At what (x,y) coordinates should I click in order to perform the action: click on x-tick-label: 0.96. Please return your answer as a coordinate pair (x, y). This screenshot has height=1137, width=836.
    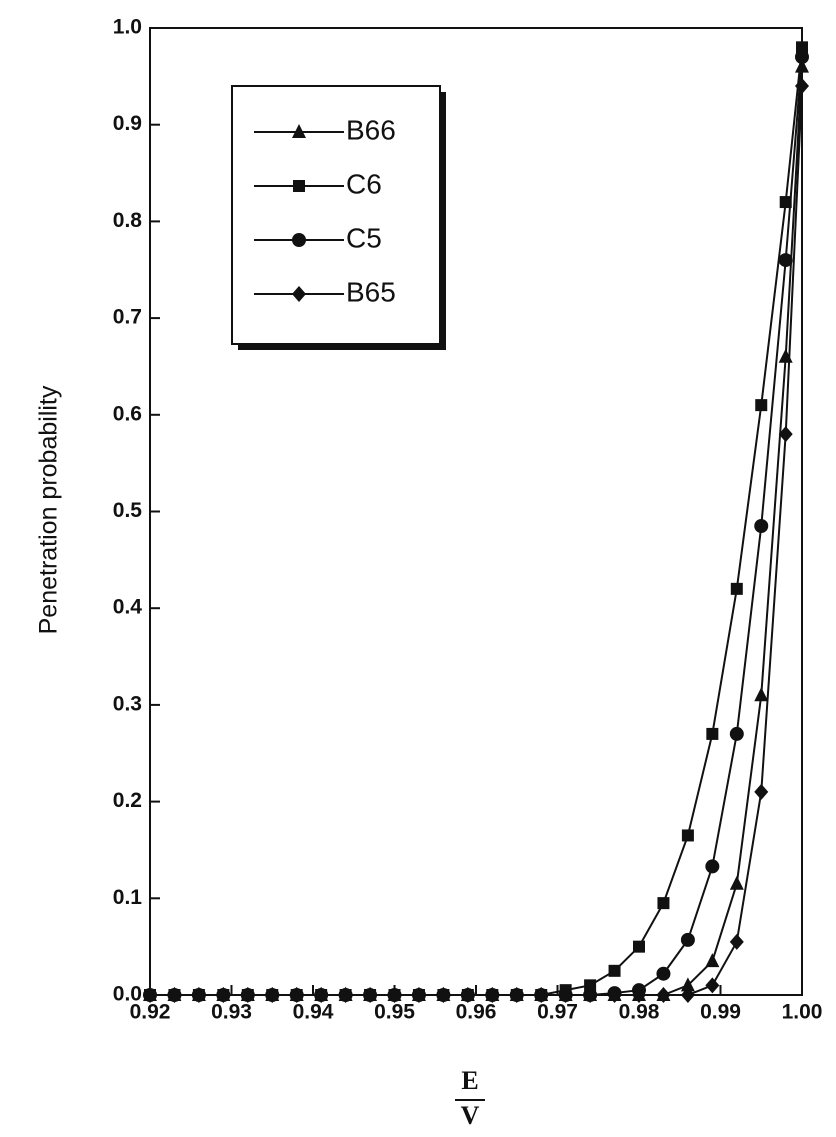
    Looking at the image, I should click on (476, 1012).